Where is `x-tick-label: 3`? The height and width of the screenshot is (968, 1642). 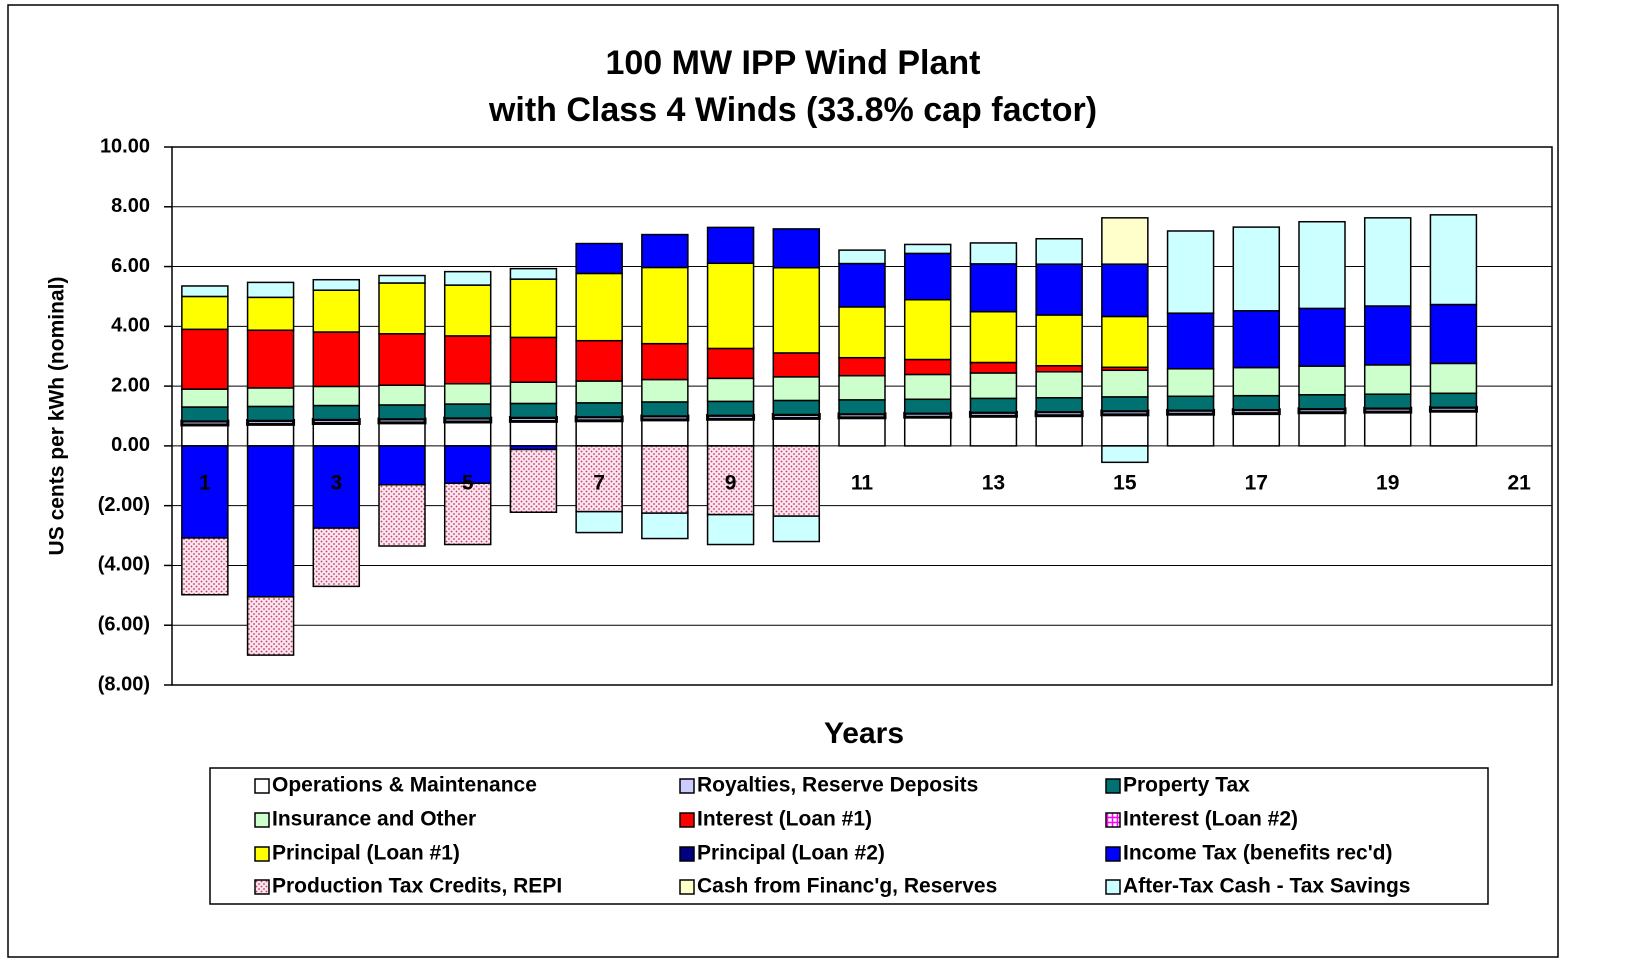
x-tick-label: 3 is located at coordinates (336, 482).